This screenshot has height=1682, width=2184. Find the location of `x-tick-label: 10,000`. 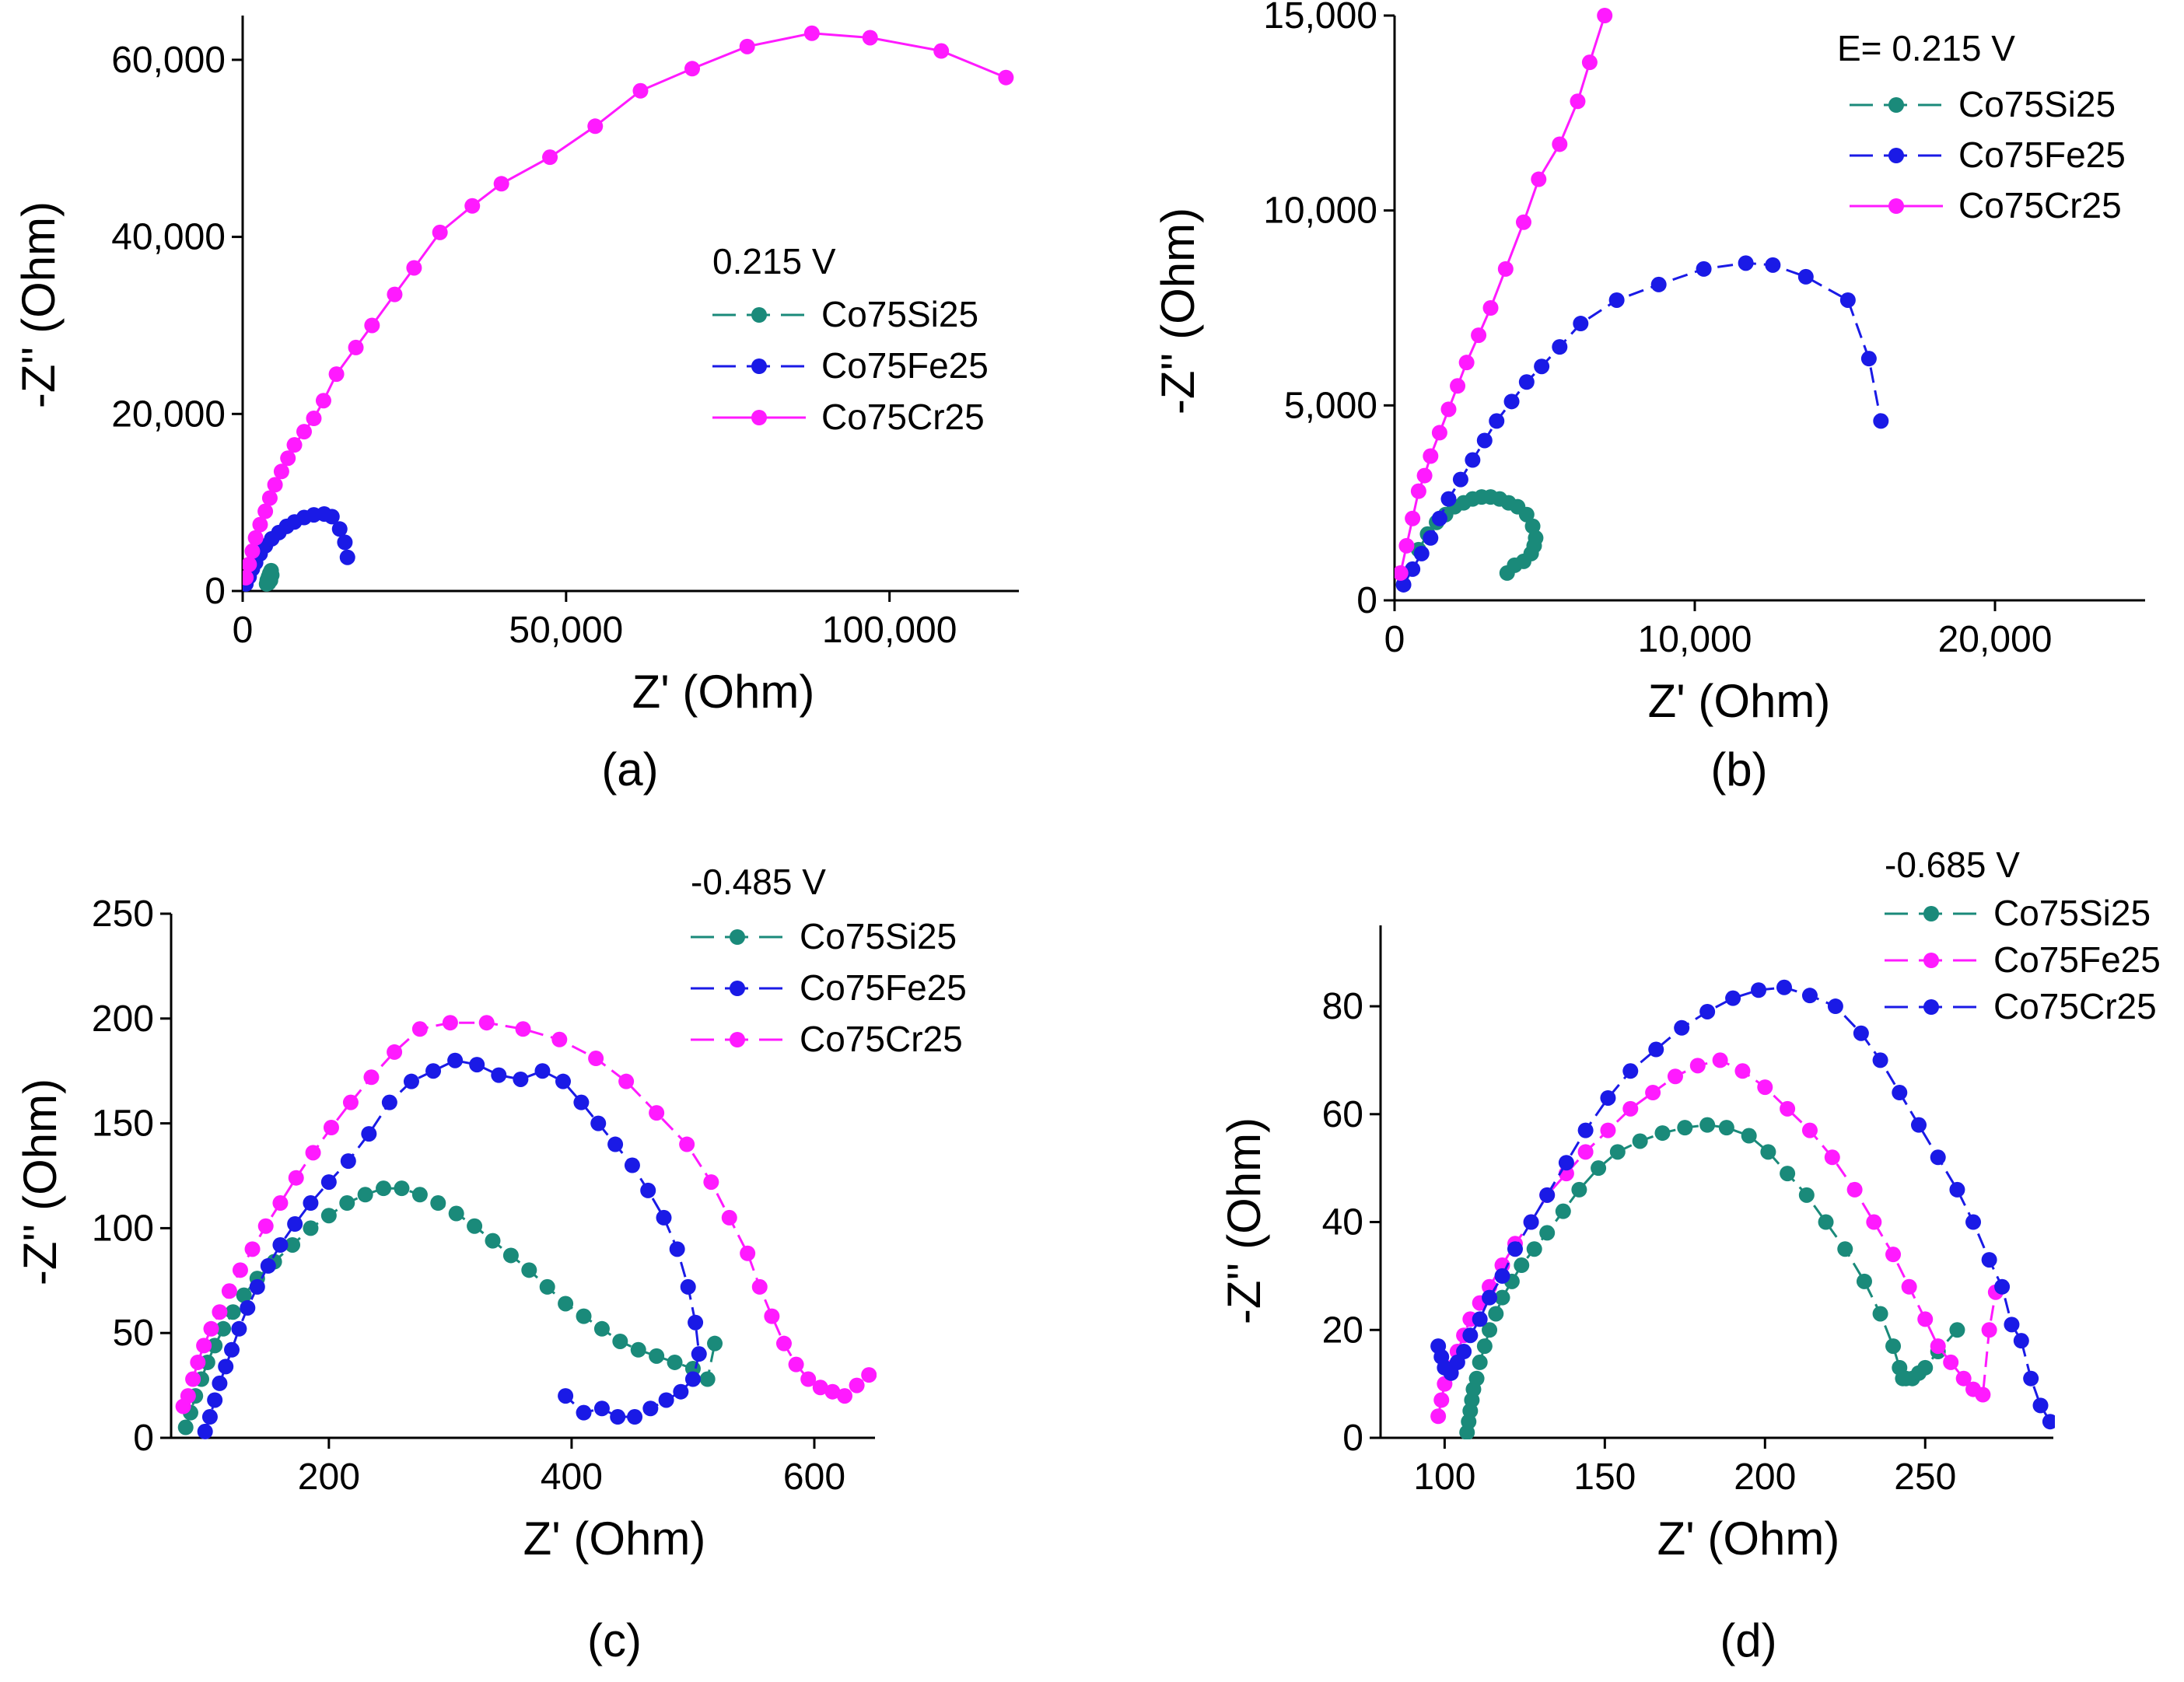

x-tick-label: 10,000 is located at coordinates (1695, 639).